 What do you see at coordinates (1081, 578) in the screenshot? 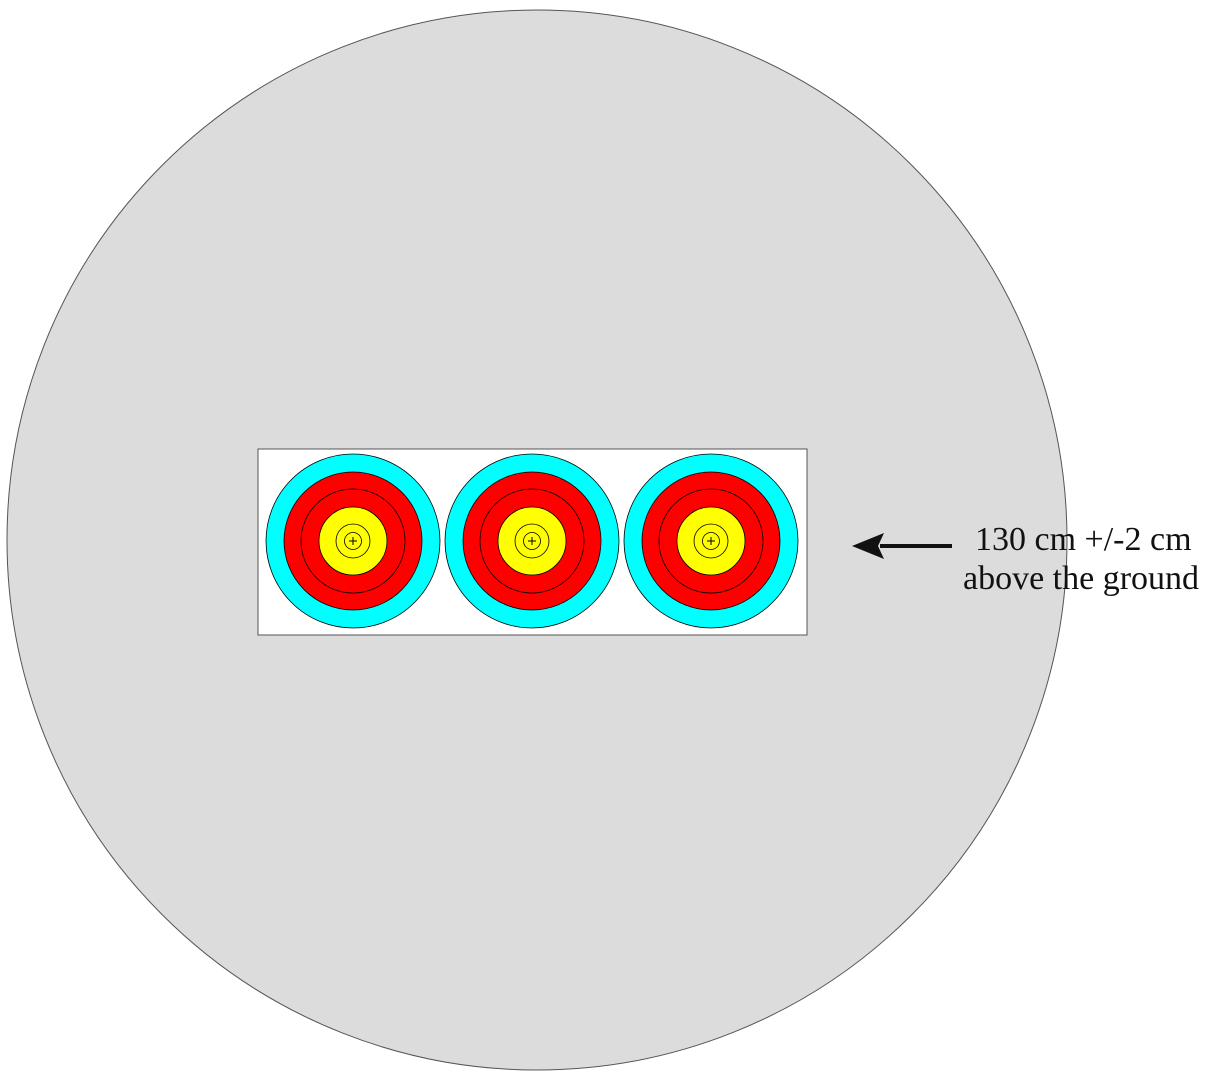
I see `height-annotation-line2: above the ground` at bounding box center [1081, 578].